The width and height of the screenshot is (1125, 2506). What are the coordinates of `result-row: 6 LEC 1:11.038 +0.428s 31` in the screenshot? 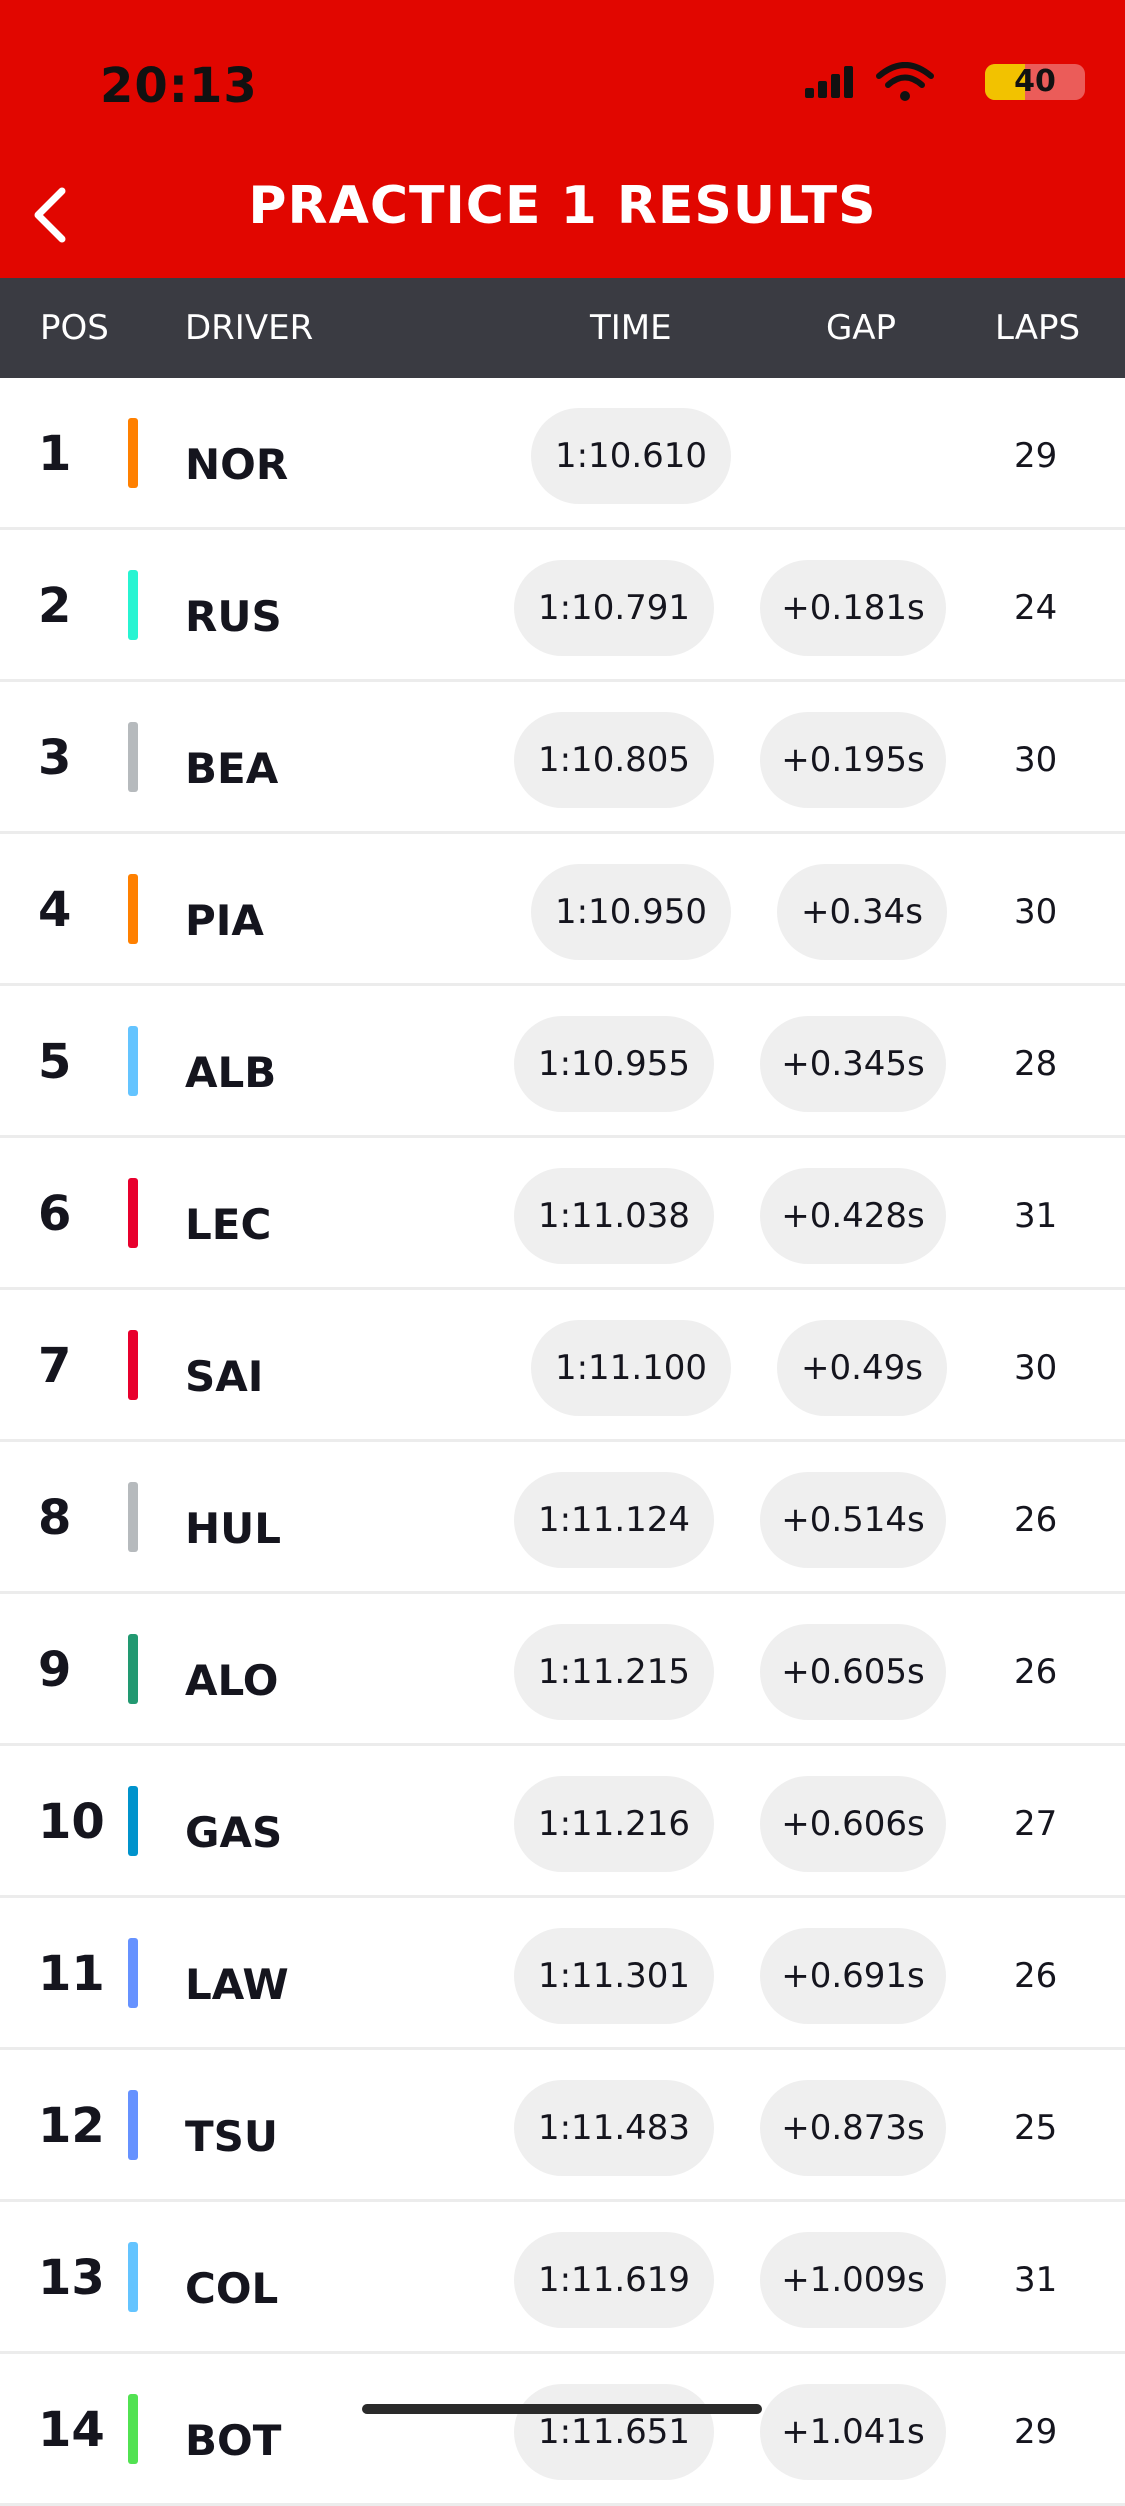 It's located at (562, 1214).